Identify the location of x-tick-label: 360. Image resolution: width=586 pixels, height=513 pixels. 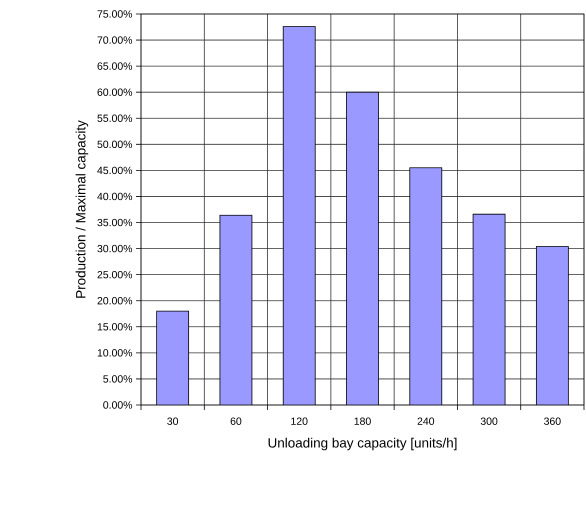
(552, 421).